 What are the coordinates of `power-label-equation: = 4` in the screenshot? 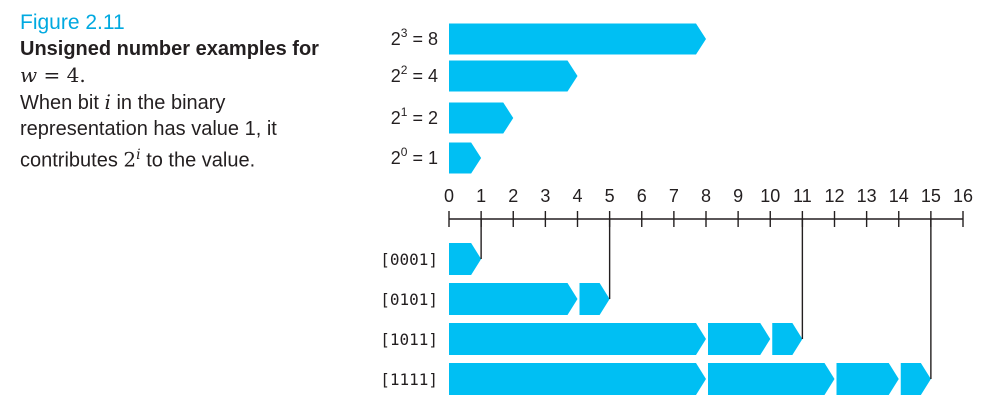 It's located at (422, 76).